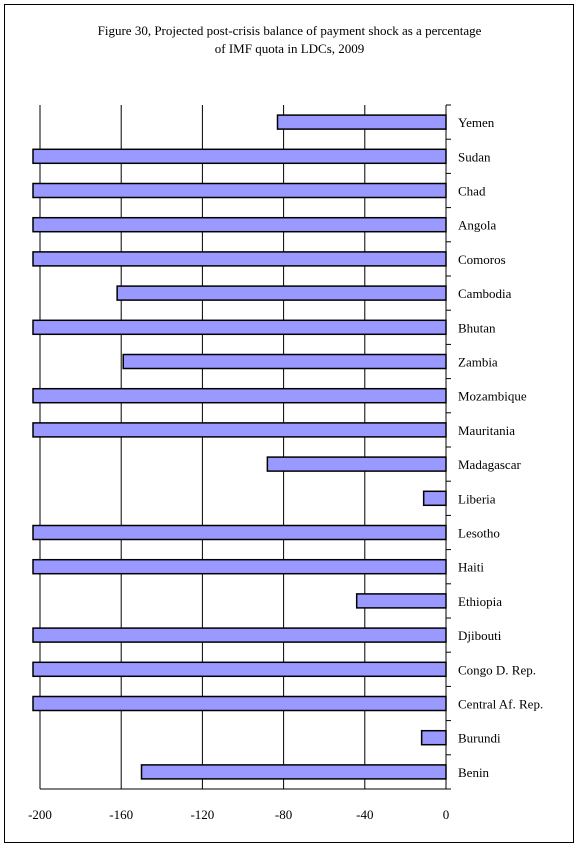 The height and width of the screenshot is (848, 579). Describe the element at coordinates (434, 498) in the screenshot. I see `bar-liberia` at that location.